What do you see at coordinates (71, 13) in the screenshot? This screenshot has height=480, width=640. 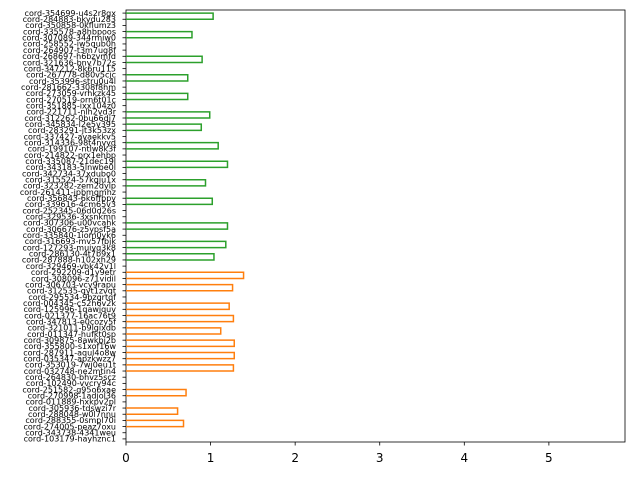 I see `leaf-label: cord-354699-u4s2r8gx` at bounding box center [71, 13].